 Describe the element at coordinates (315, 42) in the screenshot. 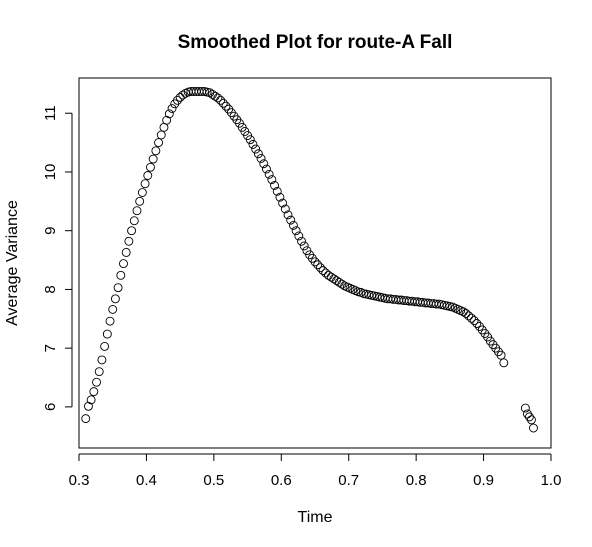

I see `chart-title: Smoothed Plot for route-A Fall` at that location.